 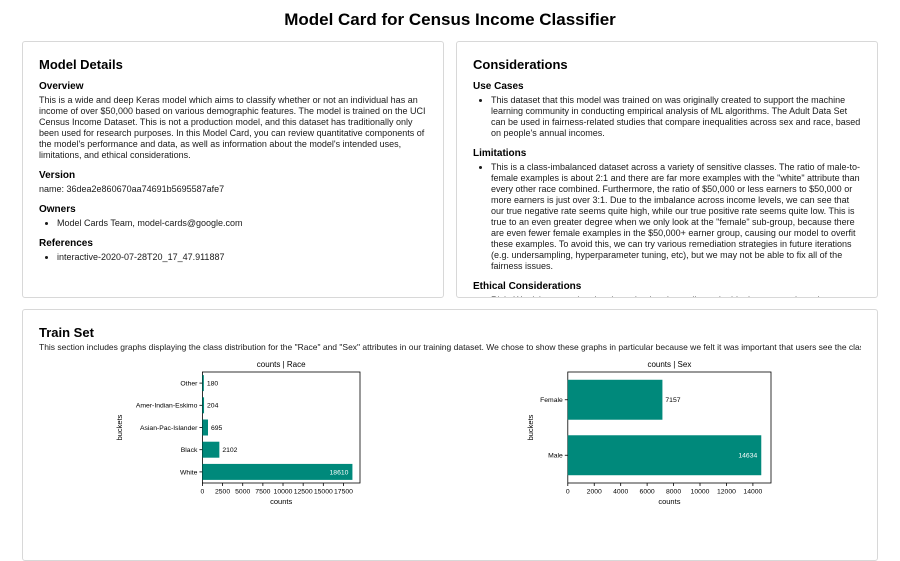 What do you see at coordinates (752, 492) in the screenshot?
I see `svg-text: 14000` at bounding box center [752, 492].